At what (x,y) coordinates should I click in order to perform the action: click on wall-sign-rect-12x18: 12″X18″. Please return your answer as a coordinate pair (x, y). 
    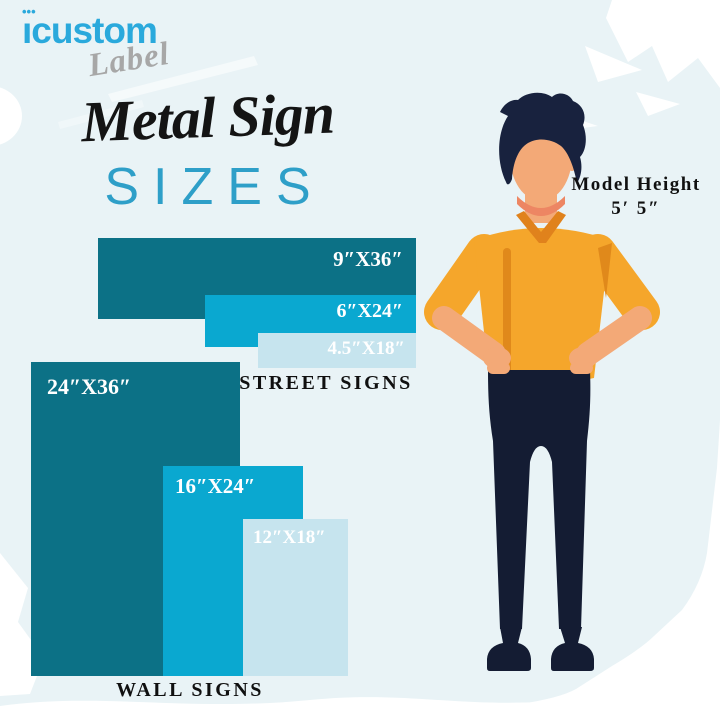
    Looking at the image, I should click on (295, 597).